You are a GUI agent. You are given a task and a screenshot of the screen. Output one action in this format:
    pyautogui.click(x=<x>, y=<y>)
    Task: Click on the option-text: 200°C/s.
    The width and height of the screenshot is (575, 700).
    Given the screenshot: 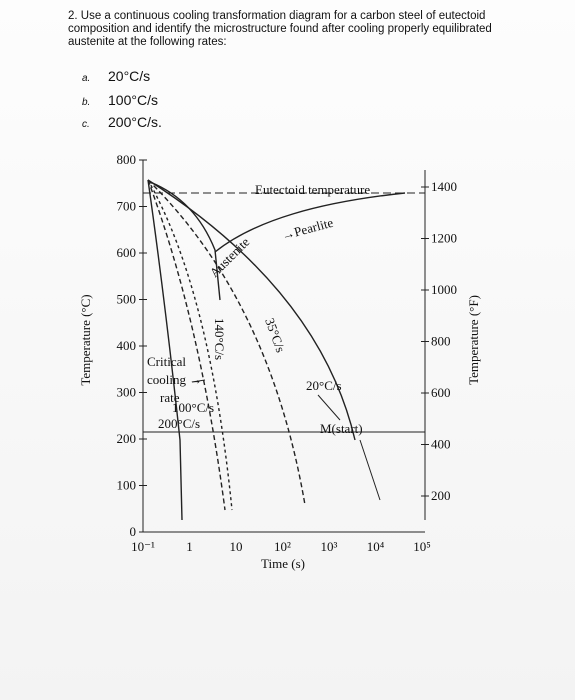 What is the action you would take?
    pyautogui.click(x=135, y=122)
    